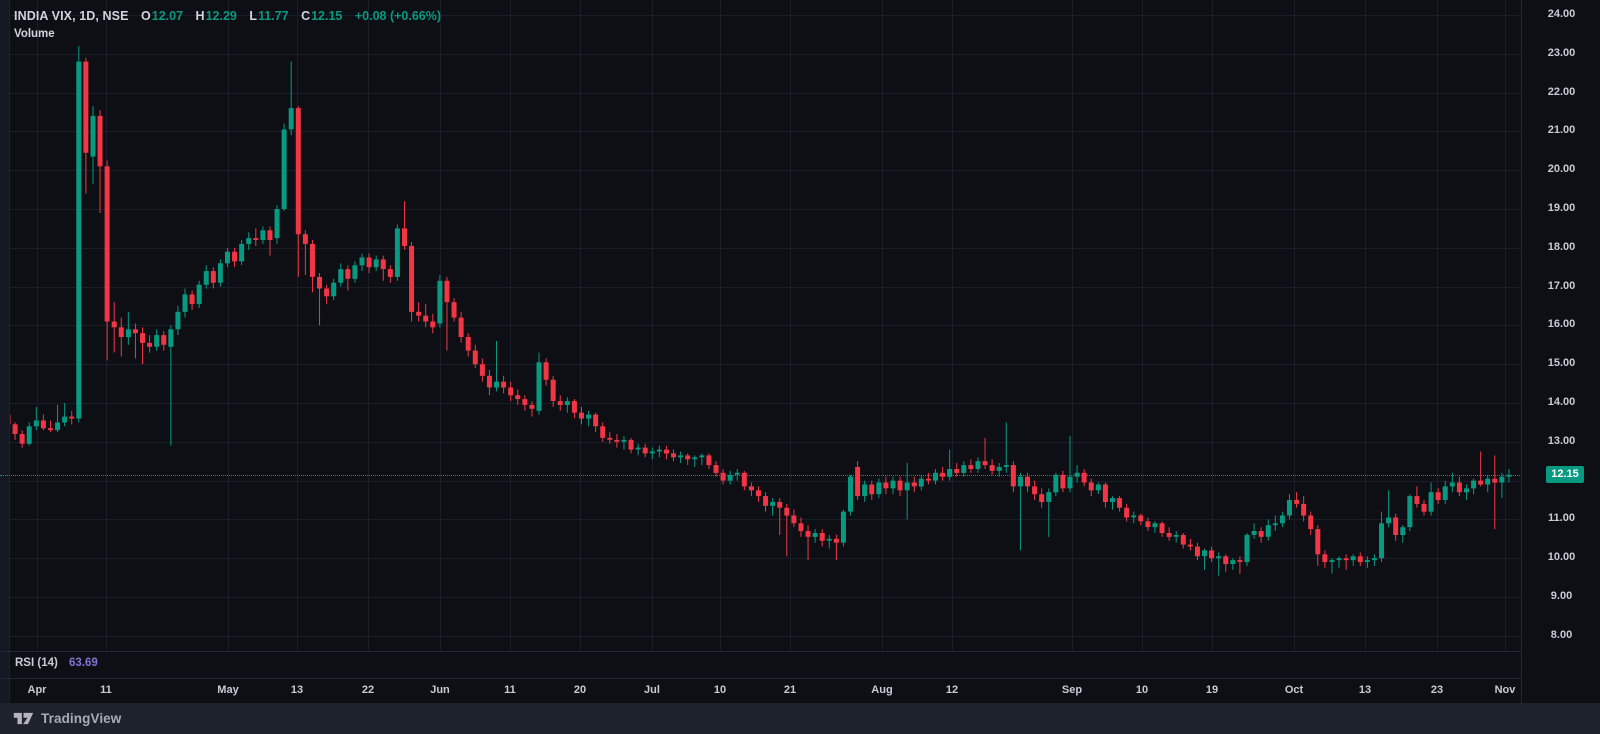 This screenshot has width=1600, height=734. What do you see at coordinates (36, 663) in the screenshot?
I see `rsi-indicator-label: RSI (14)` at bounding box center [36, 663].